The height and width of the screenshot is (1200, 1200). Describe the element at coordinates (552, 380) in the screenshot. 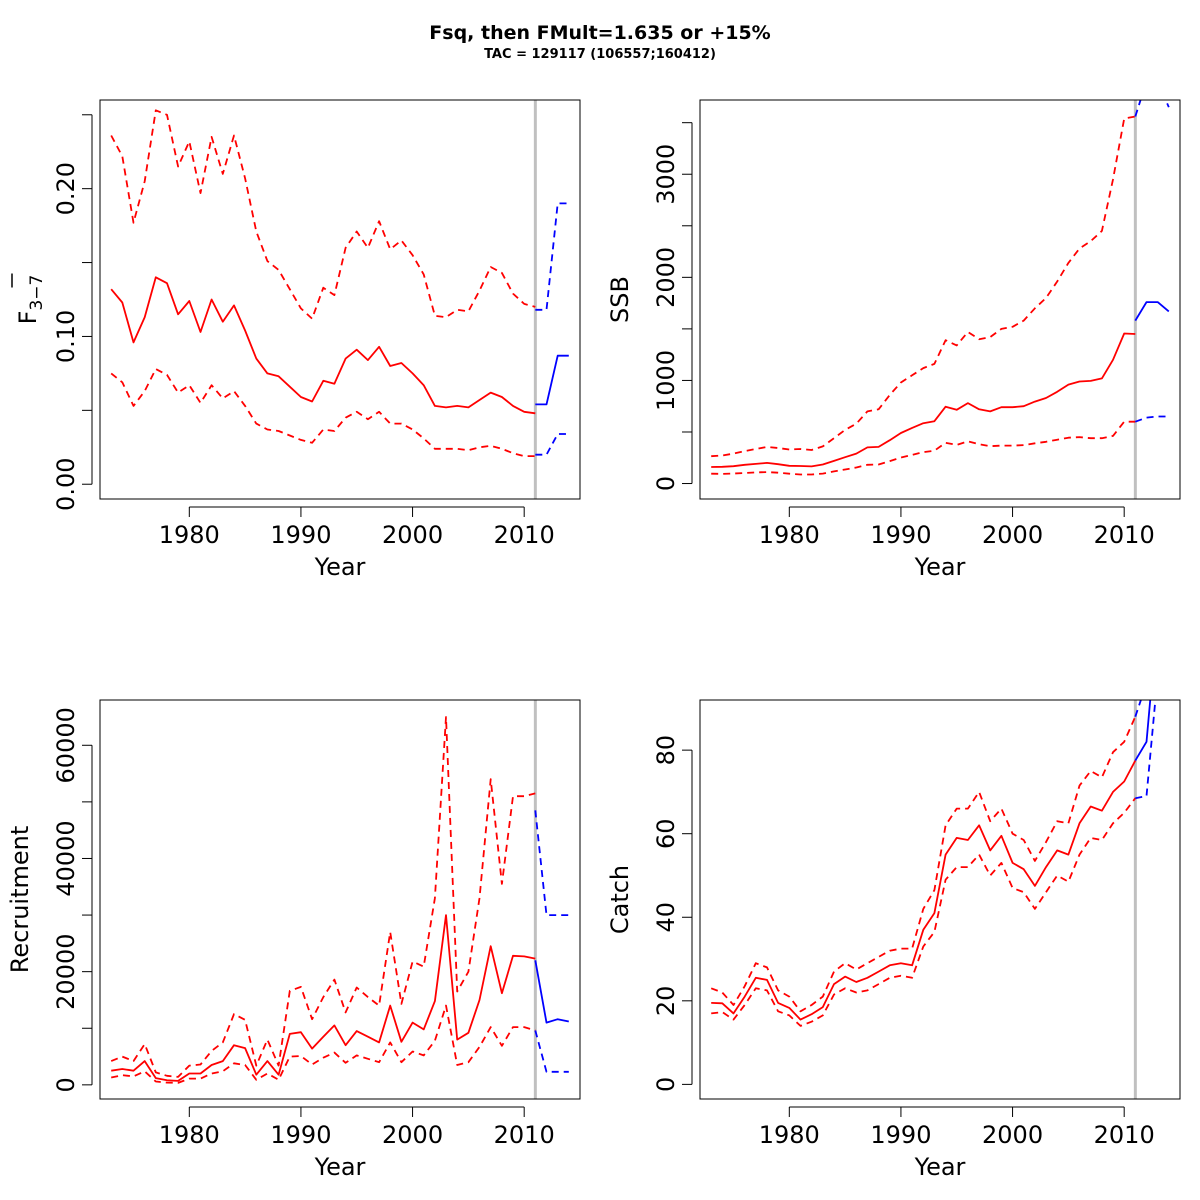

I see `f-projection-median-series` at that location.